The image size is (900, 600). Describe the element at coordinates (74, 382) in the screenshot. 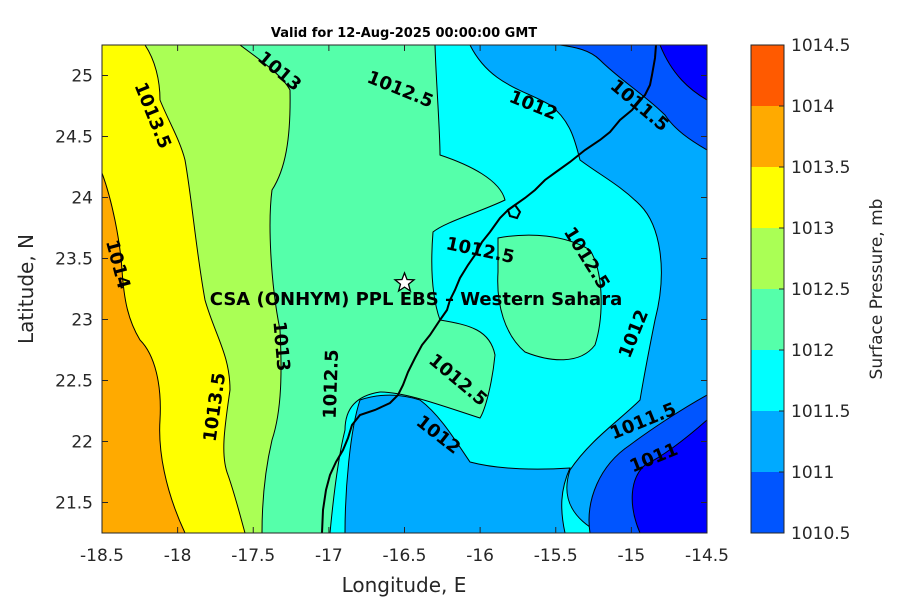

I see `y-tick-label: 22.5` at that location.